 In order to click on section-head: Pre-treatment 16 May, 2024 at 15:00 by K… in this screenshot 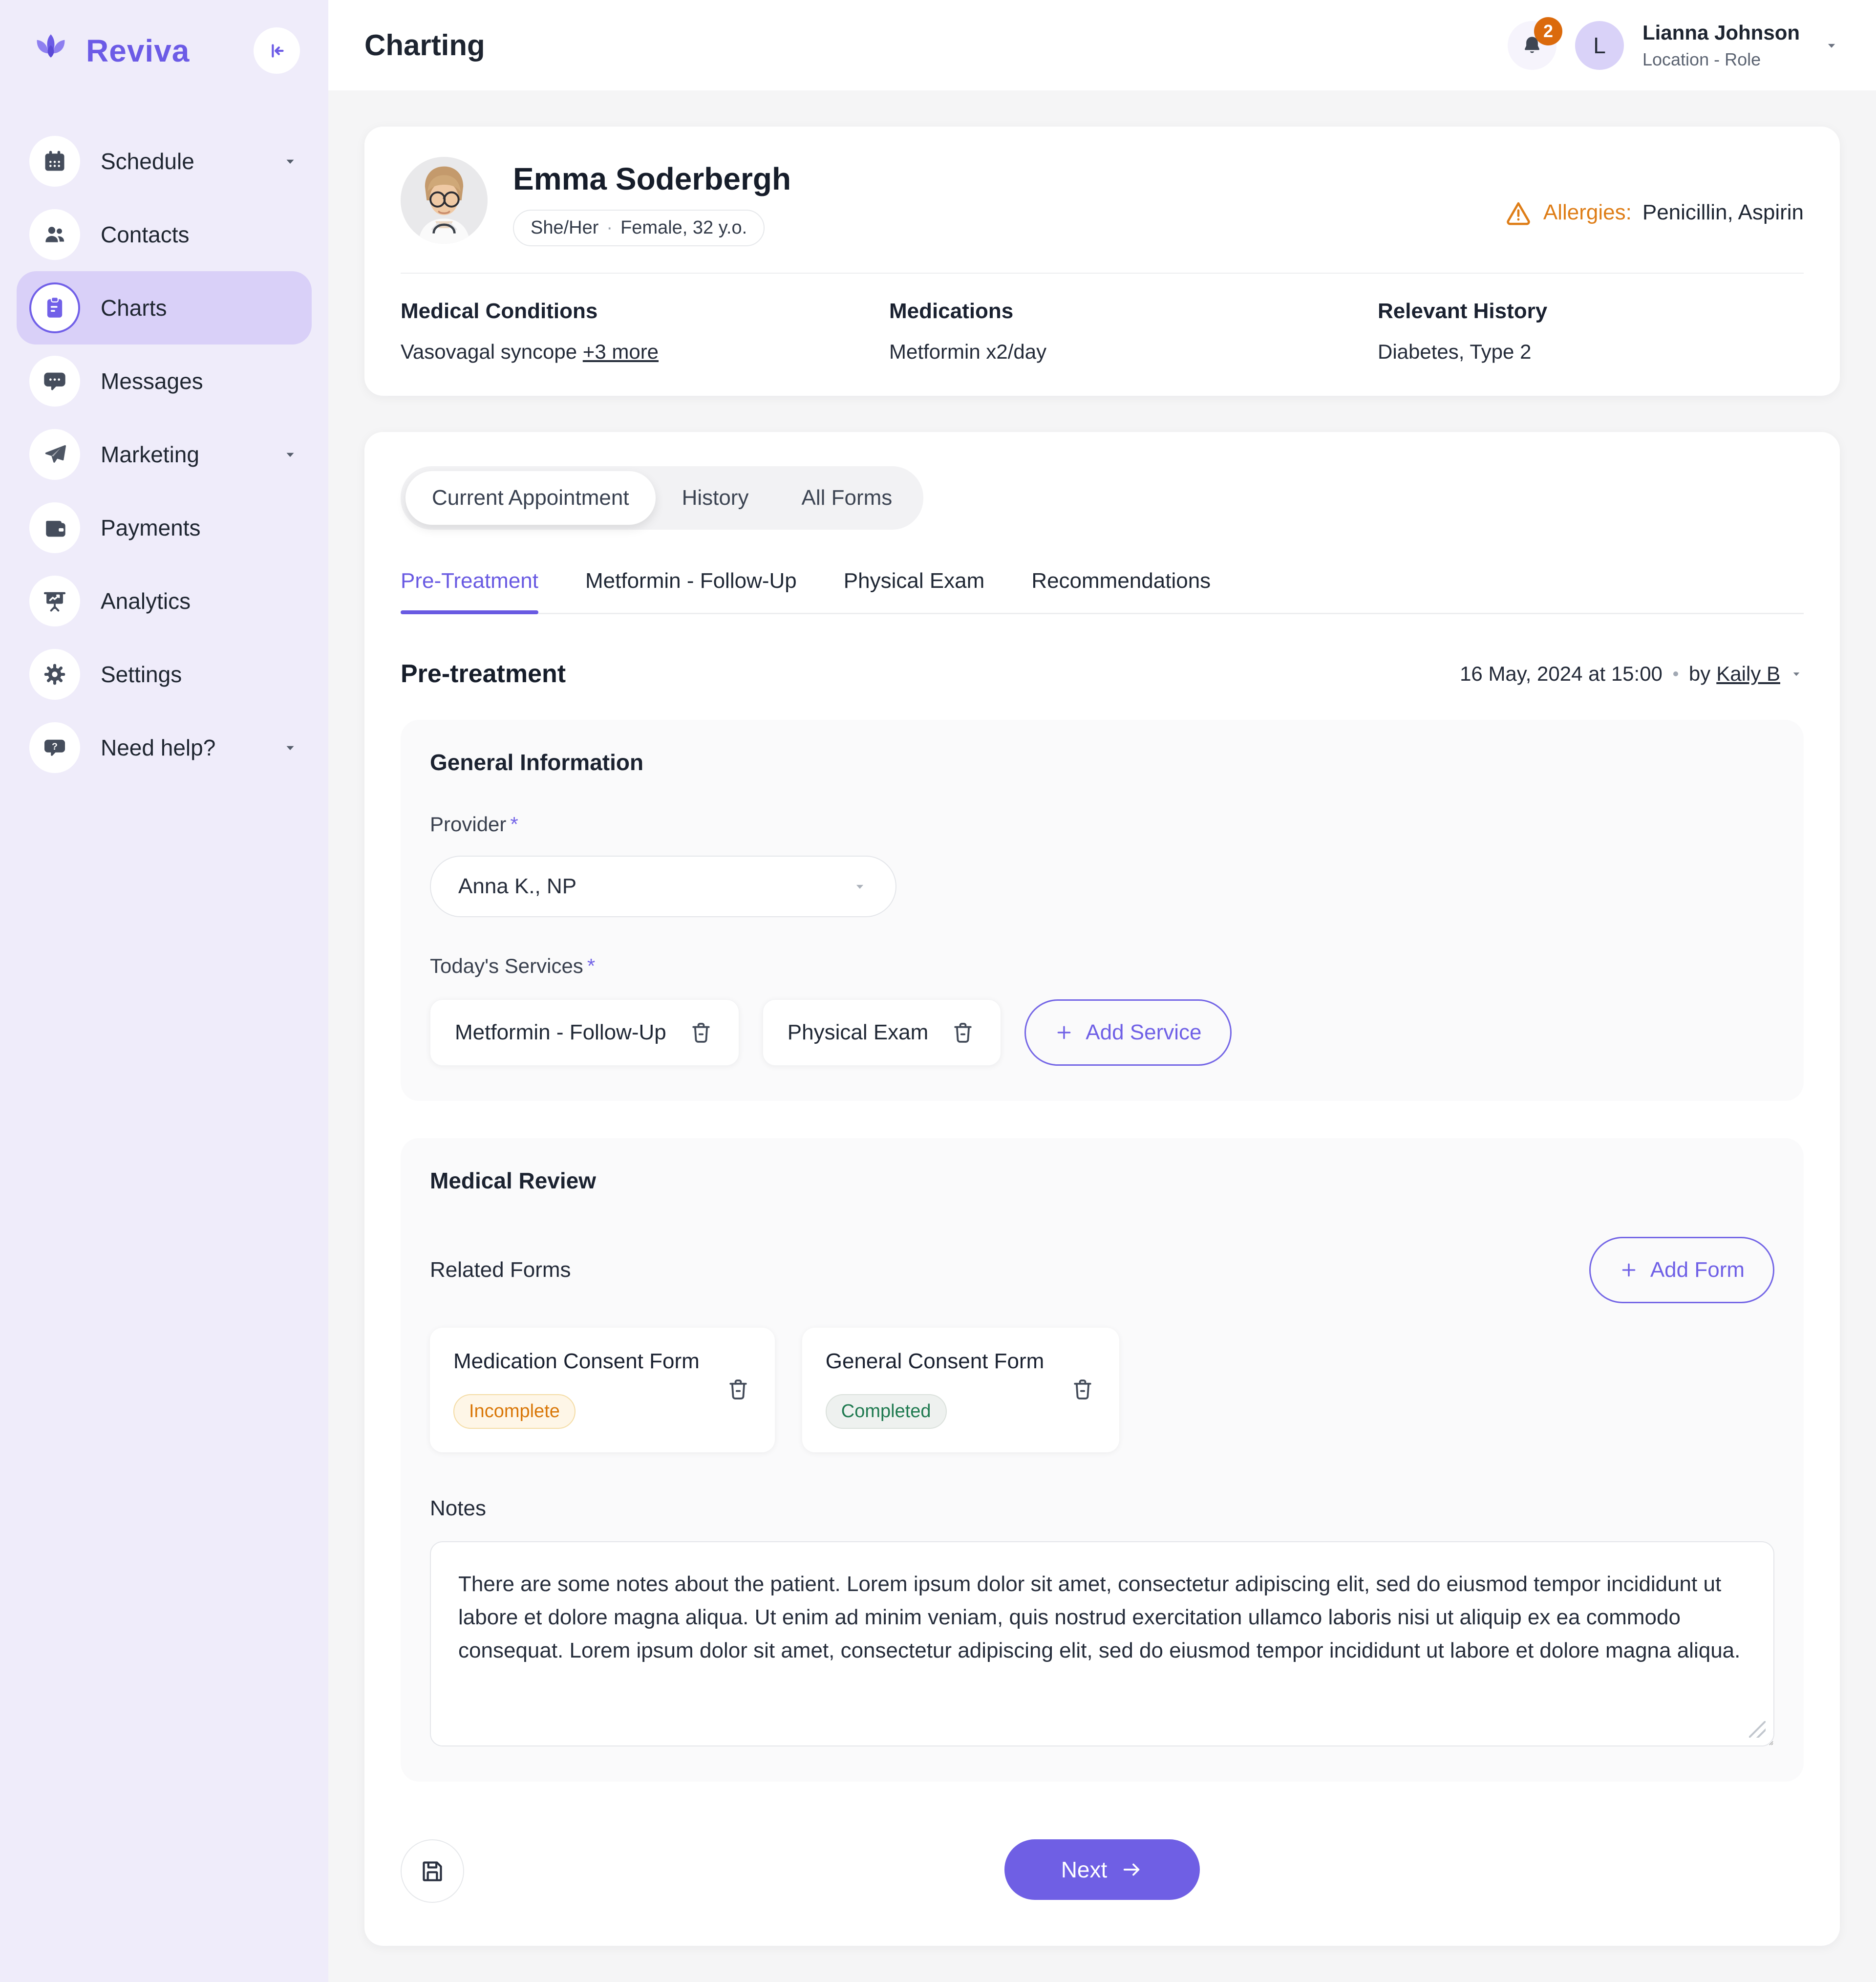, I will do `click(1102, 674)`.